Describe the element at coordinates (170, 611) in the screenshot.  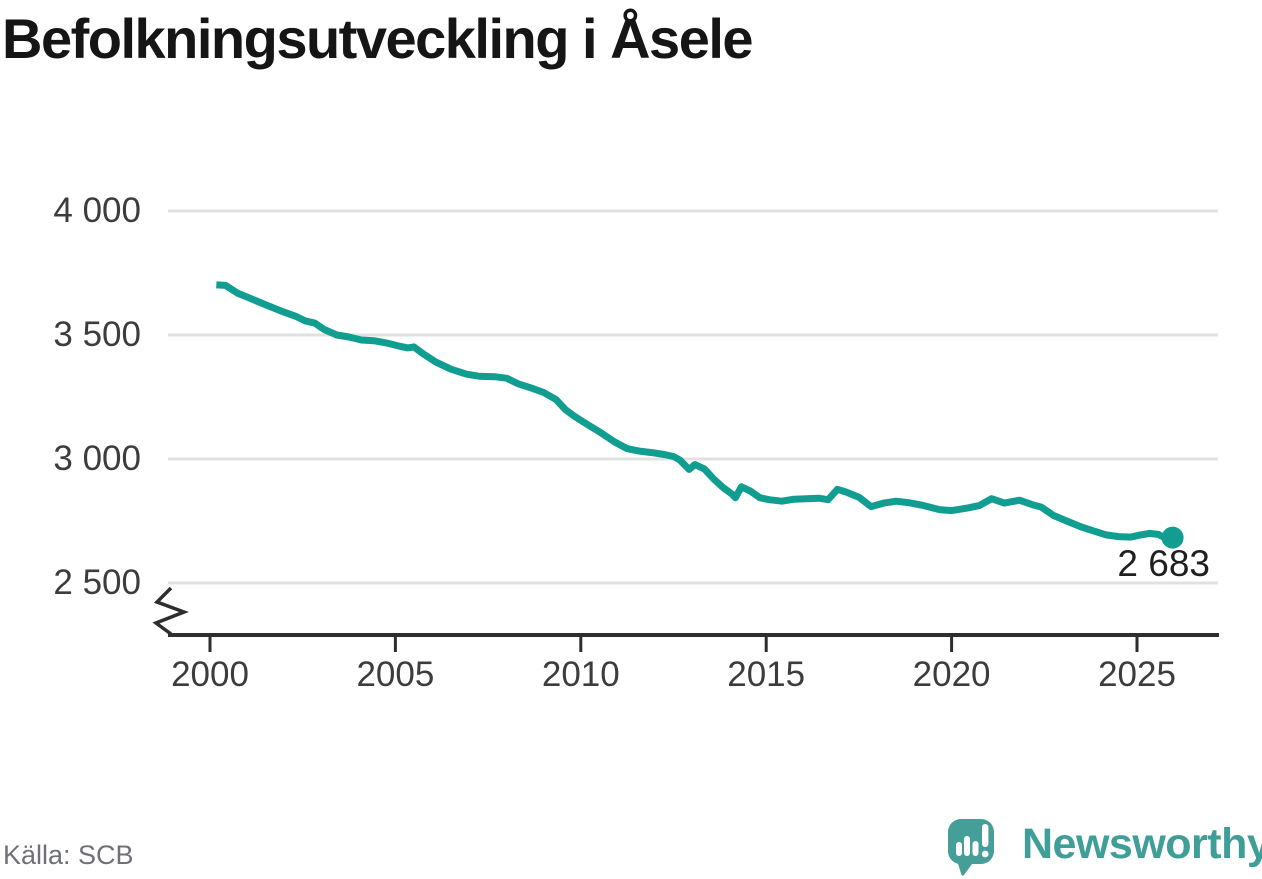
I see `axis-break-icon` at that location.